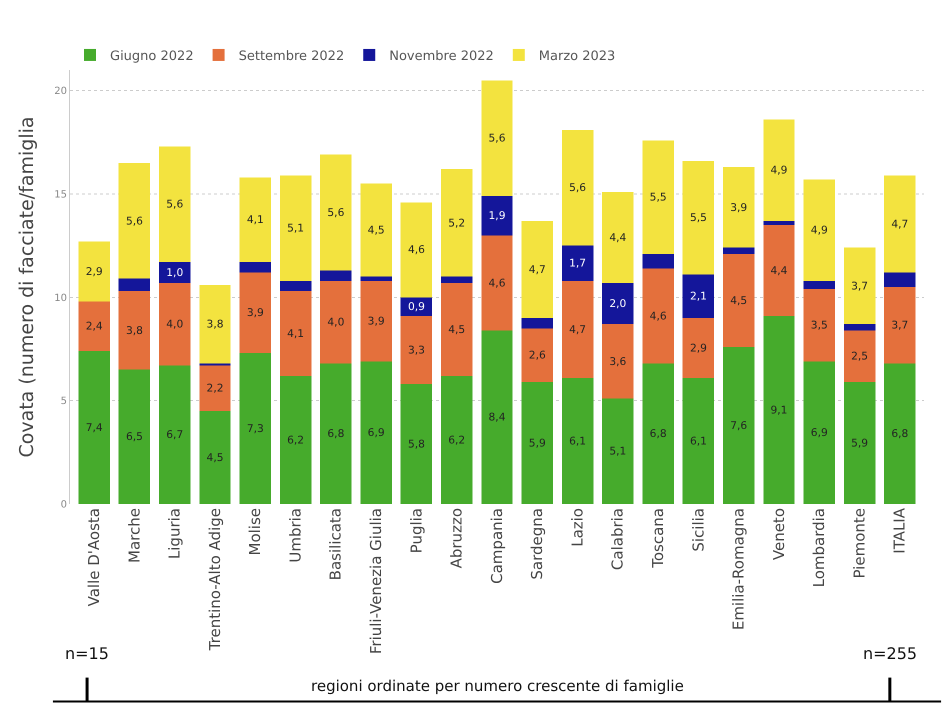  I want to click on data-label: 1,9, so click(497, 215).